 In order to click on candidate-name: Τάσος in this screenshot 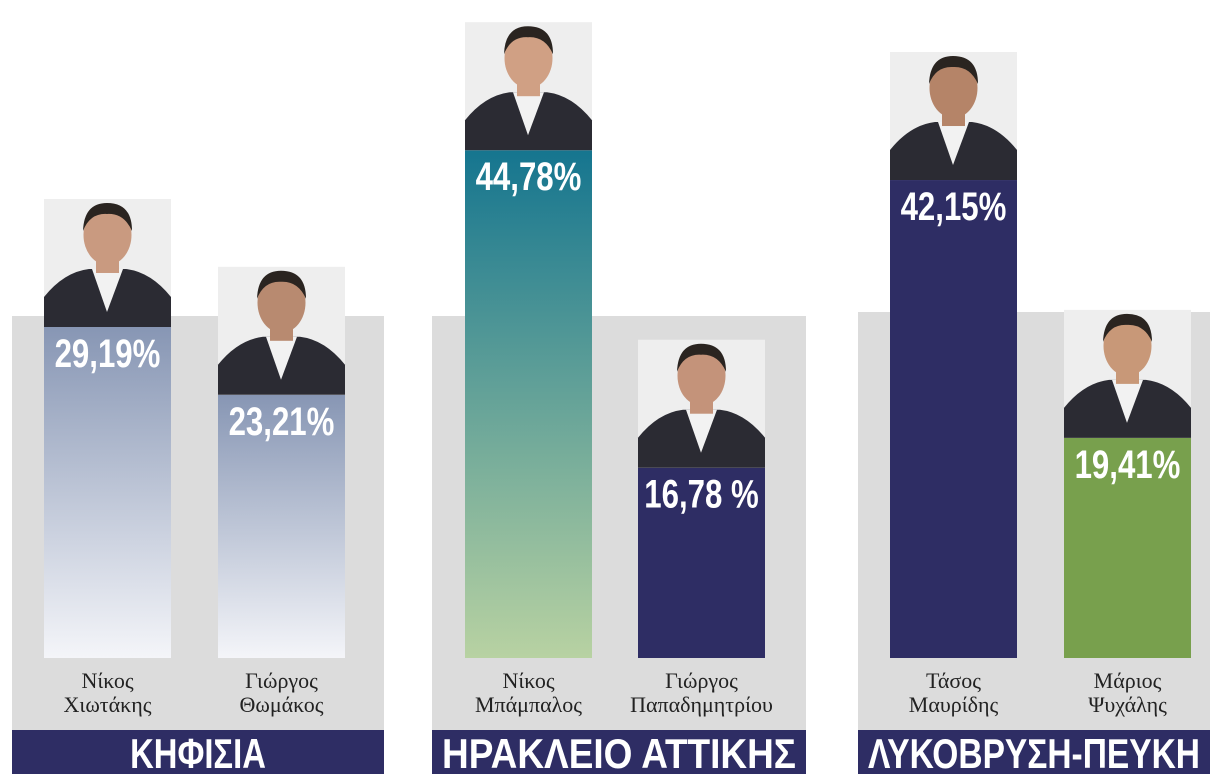, I will do `click(953, 680)`.